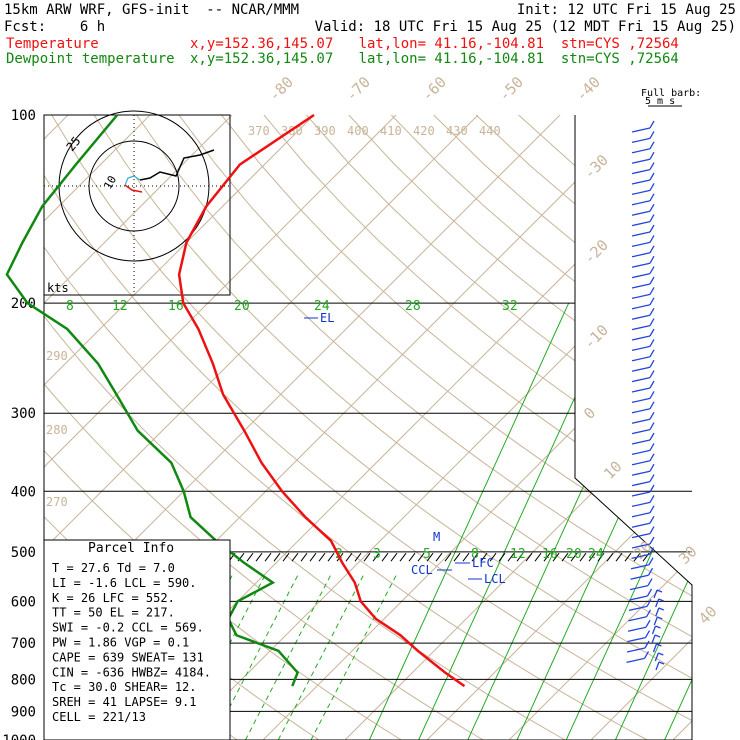  What do you see at coordinates (23, 116) in the screenshot?
I see `pressure-label: 100` at bounding box center [23, 116].